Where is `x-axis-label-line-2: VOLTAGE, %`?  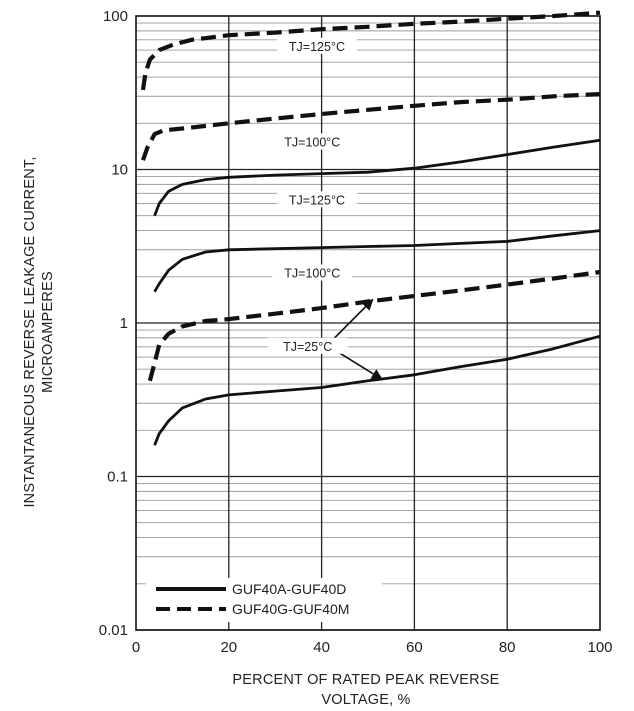 x-axis-label-line-2: VOLTAGE, % is located at coordinates (365, 700).